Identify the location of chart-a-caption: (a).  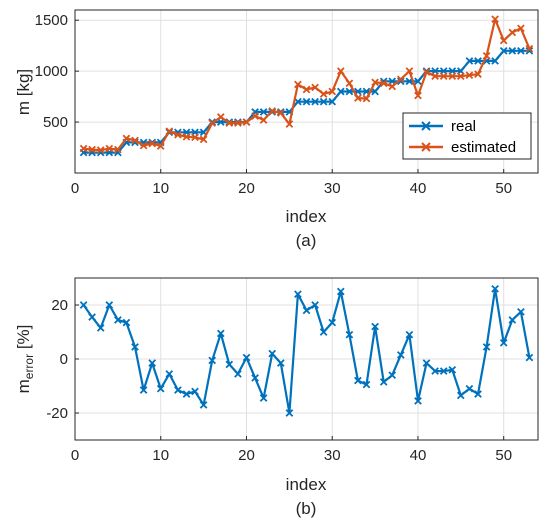
(306, 240).